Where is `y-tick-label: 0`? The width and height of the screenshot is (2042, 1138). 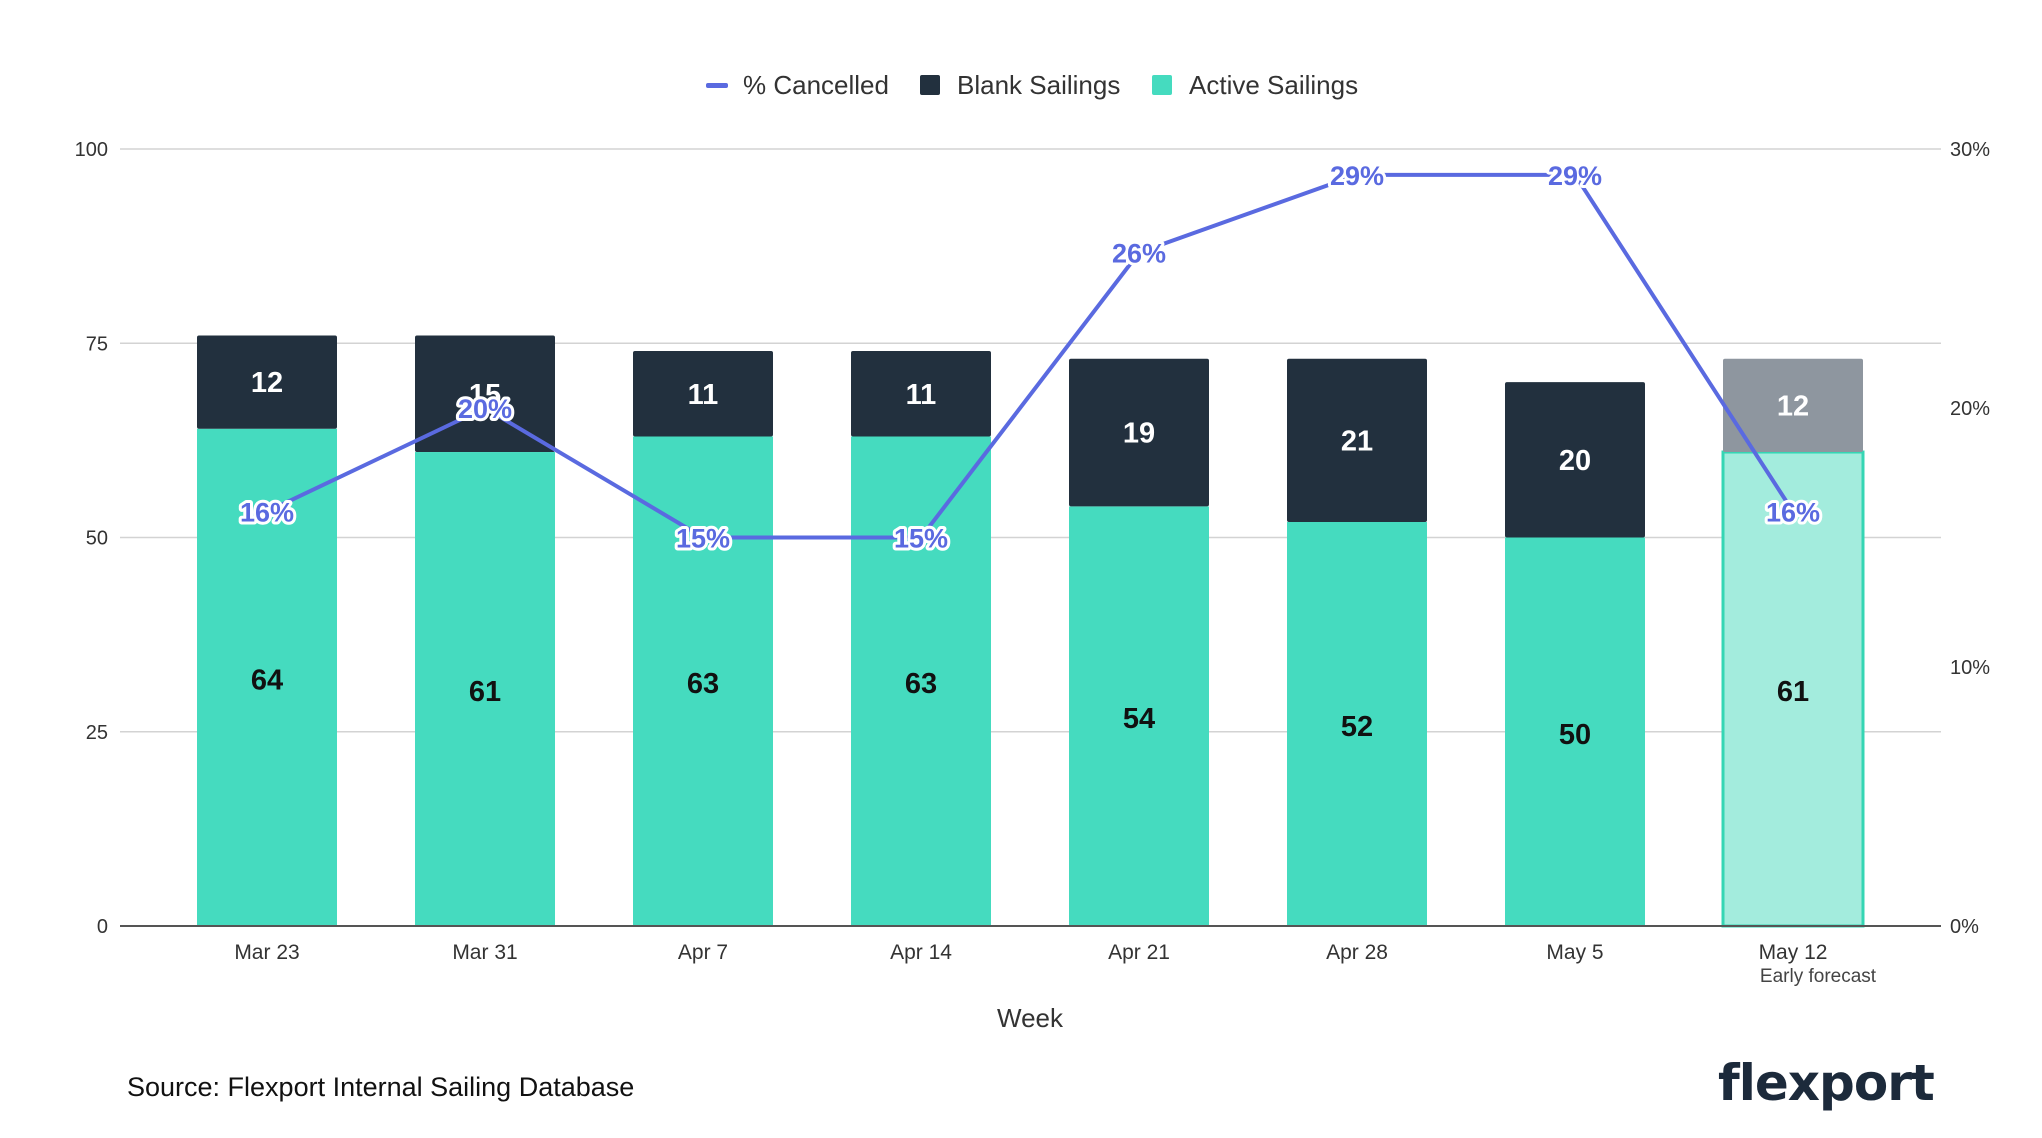 y-tick-label: 0 is located at coordinates (102, 927).